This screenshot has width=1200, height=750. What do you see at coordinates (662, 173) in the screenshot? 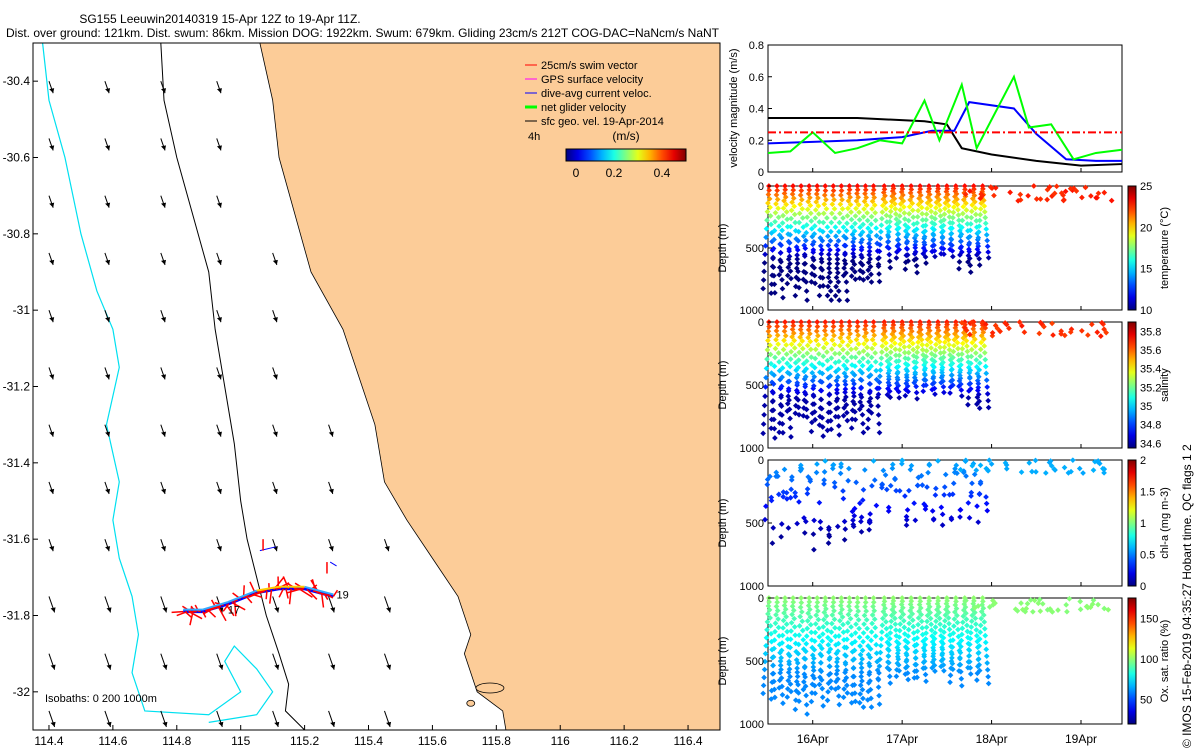
I see `colorbar-tick-label: 0.4` at bounding box center [662, 173].